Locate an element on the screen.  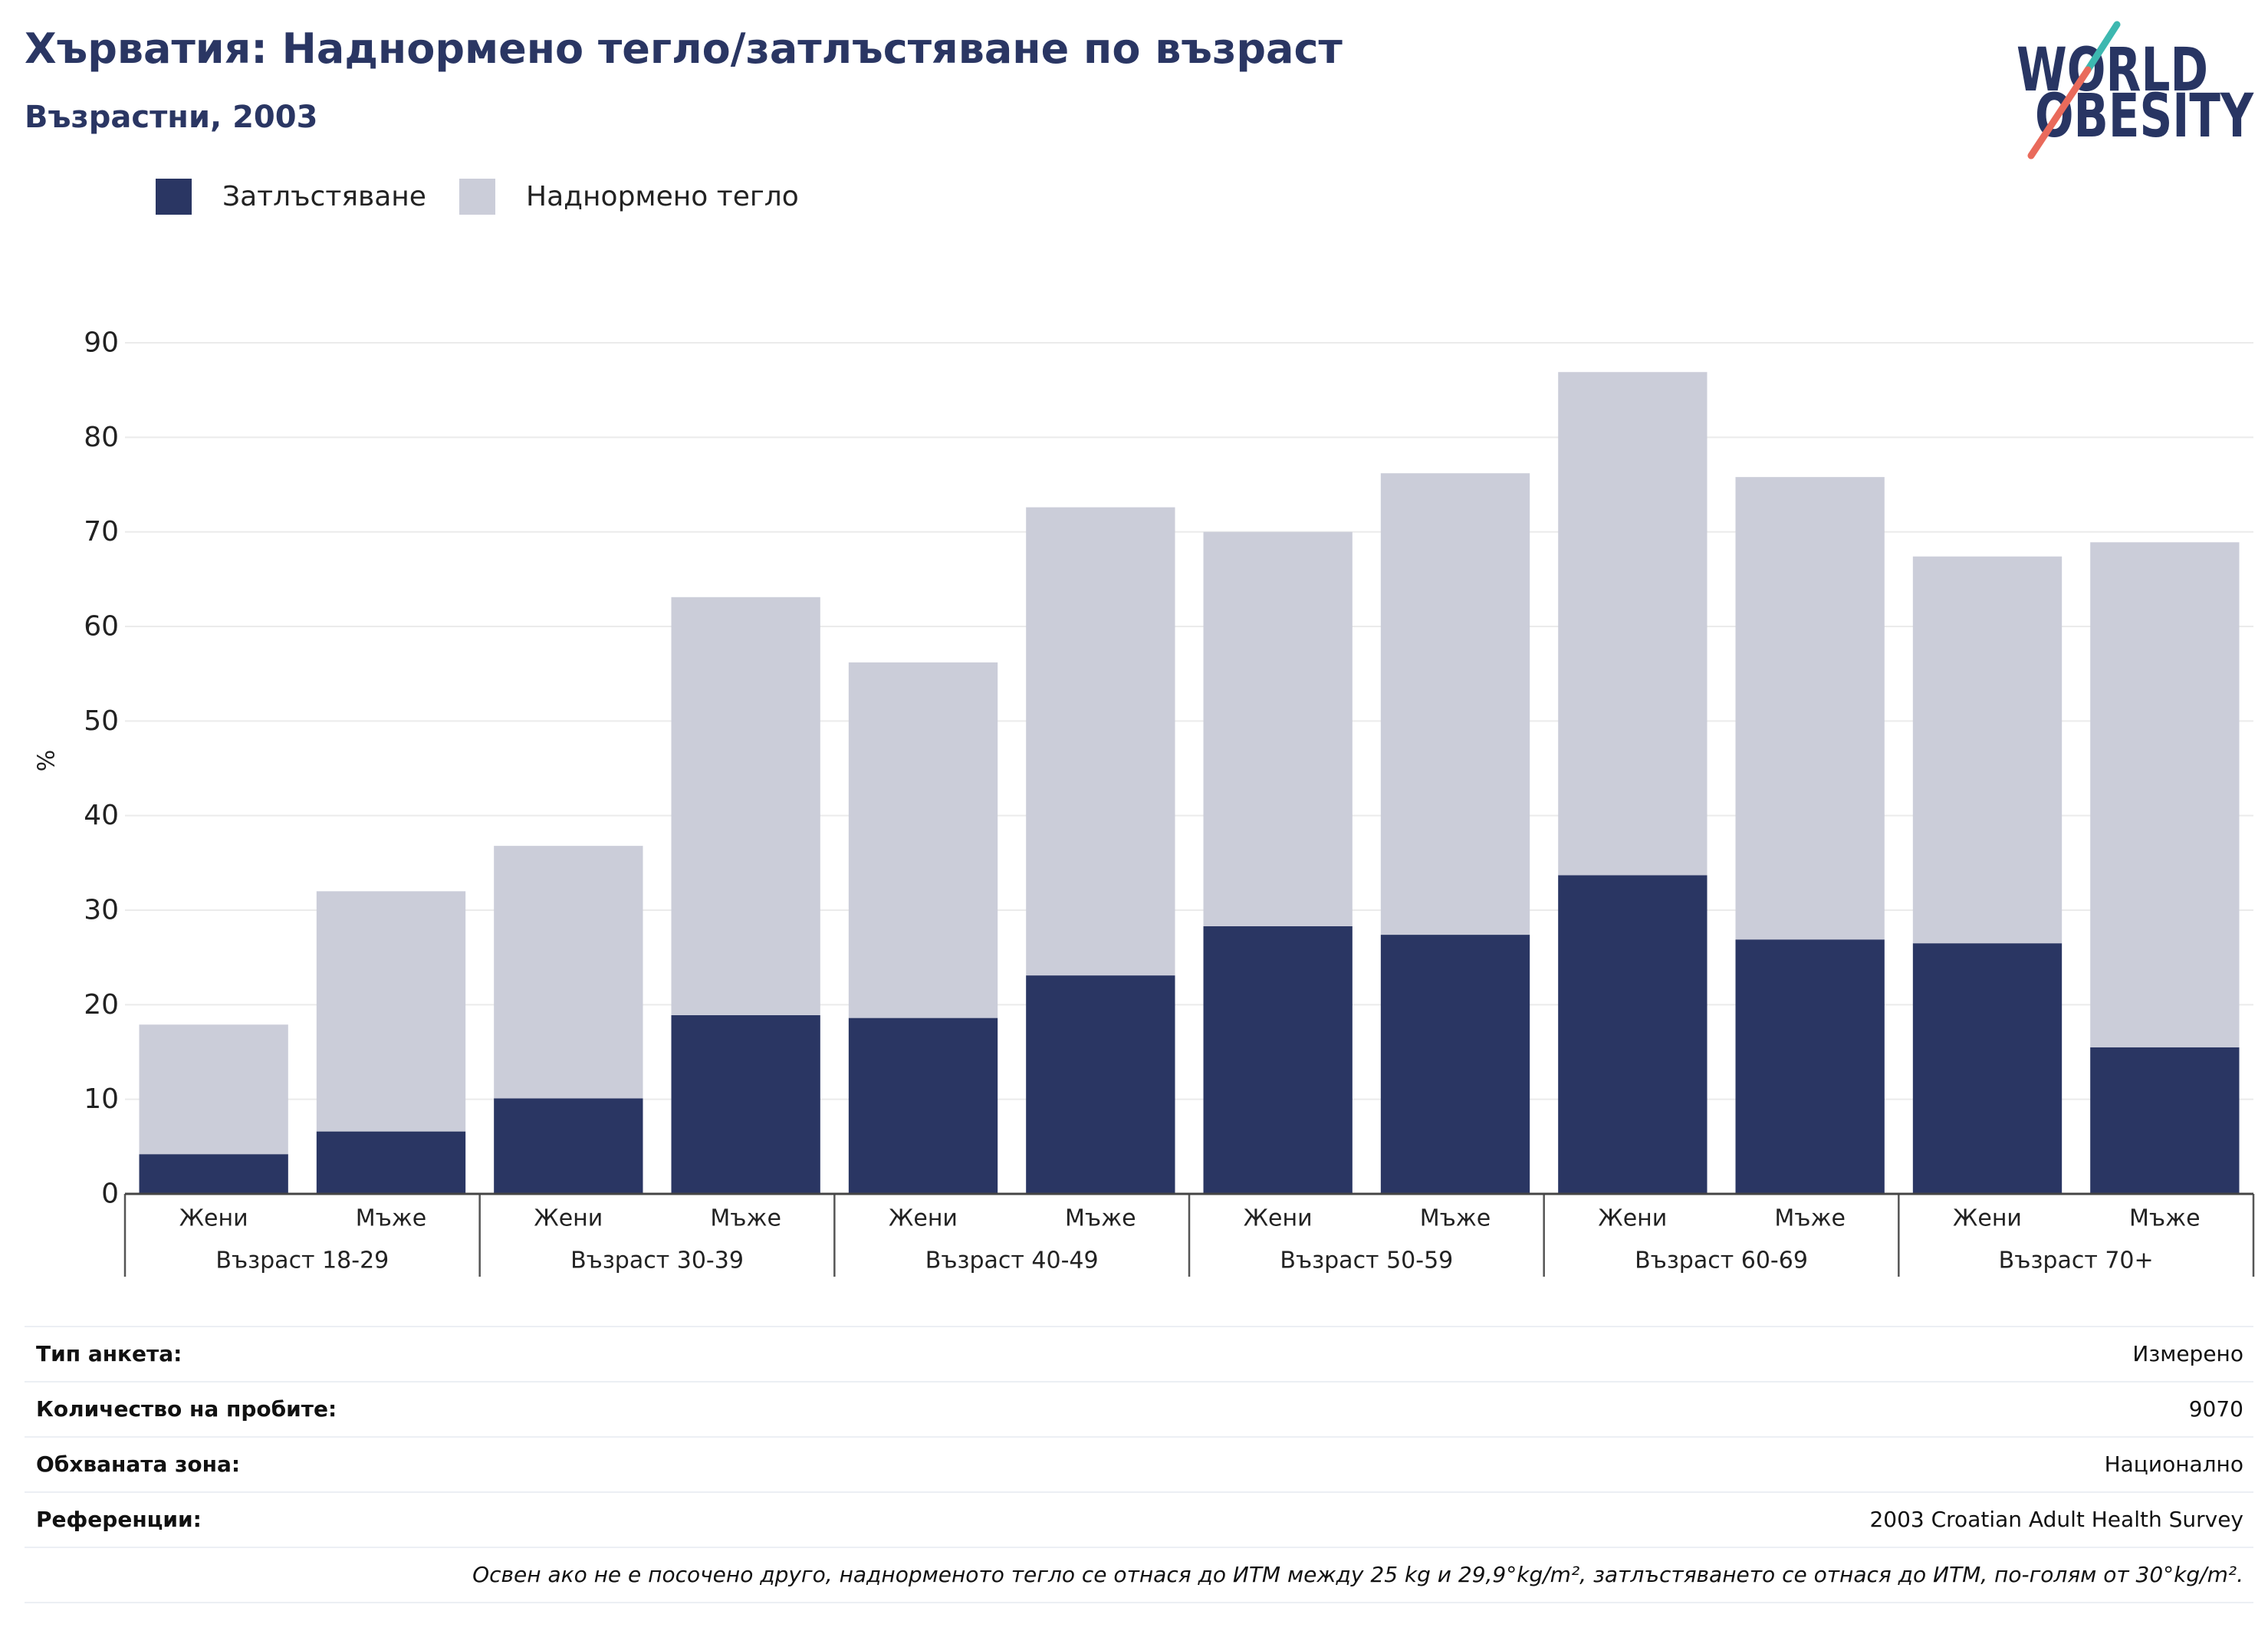
y-tick-label: 10 is located at coordinates (101, 1099).